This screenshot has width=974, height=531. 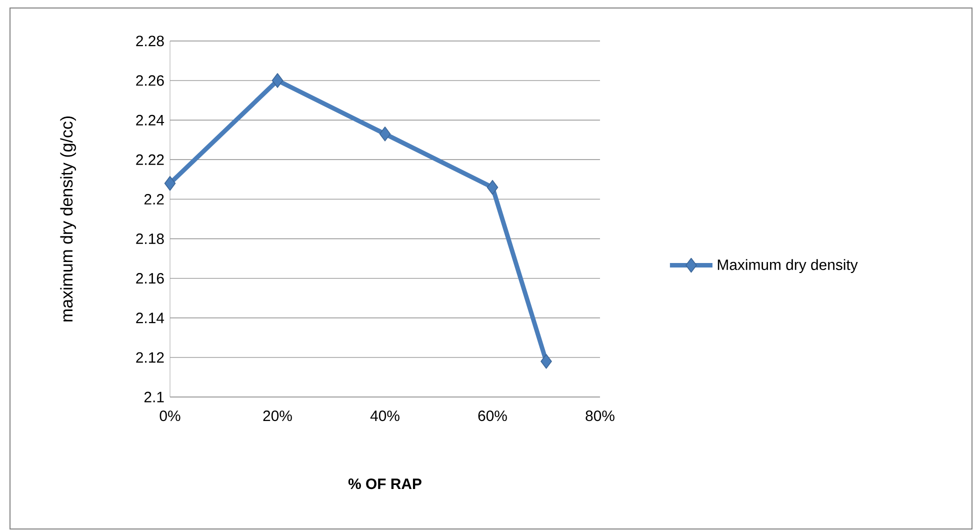 I want to click on y-tick-label: 2.12, so click(x=150, y=357).